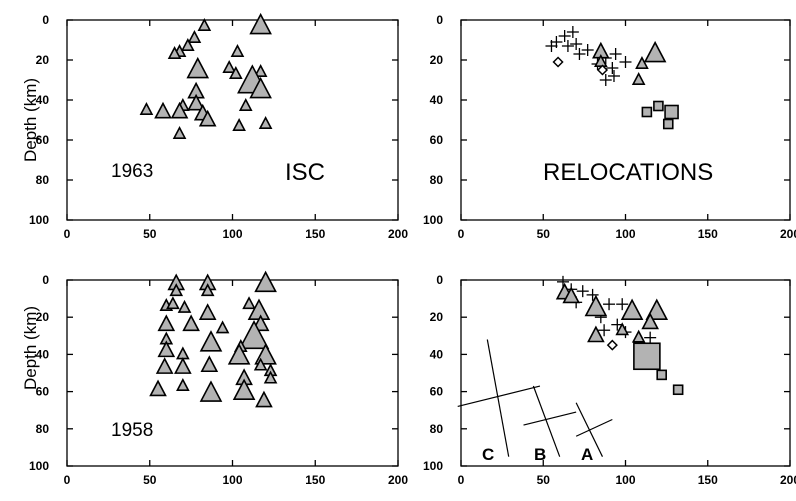 The image size is (796, 501). Describe the element at coordinates (305, 172) in the screenshot. I see `panel-label: ISC` at that location.